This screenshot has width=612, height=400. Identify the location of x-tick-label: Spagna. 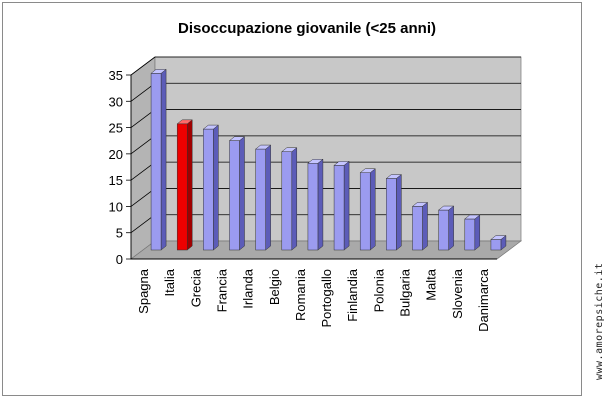
(143, 291).